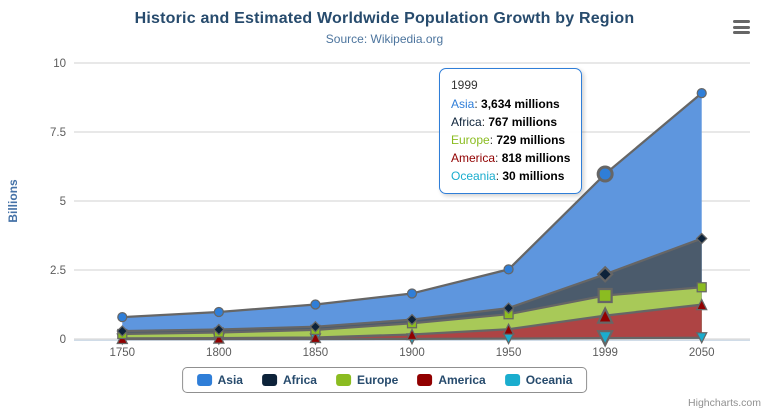 This screenshot has height=416, width=769. I want to click on y-axis-label: 7.5, so click(58, 133).